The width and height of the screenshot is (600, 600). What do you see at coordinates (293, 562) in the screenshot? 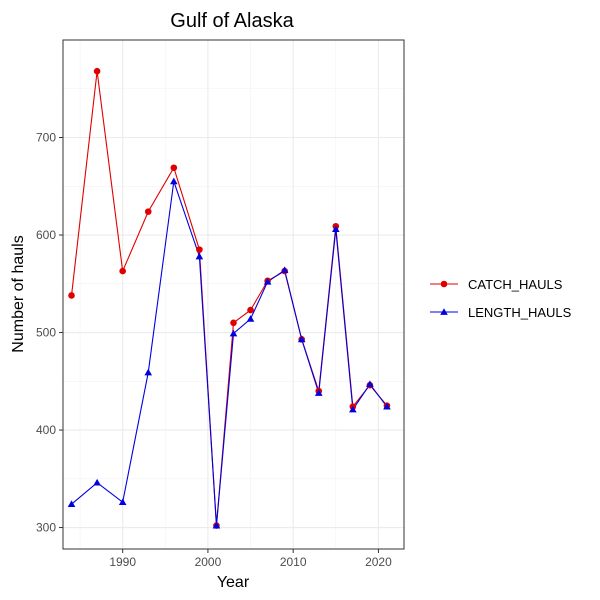
I see `x-tick-label: 2010` at bounding box center [293, 562].